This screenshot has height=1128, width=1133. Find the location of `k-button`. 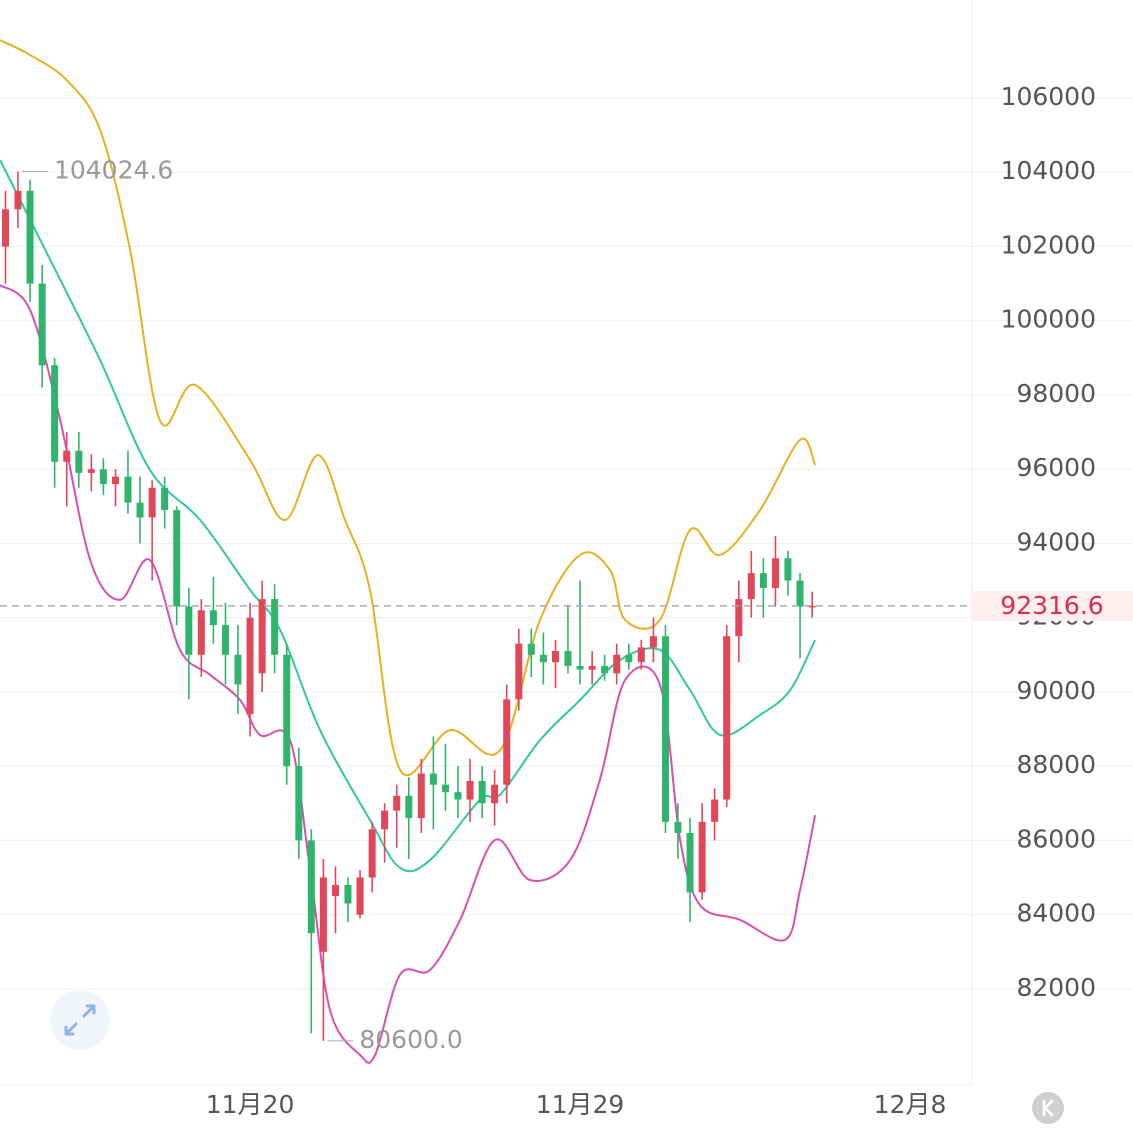

k-button is located at coordinates (1048, 1108).